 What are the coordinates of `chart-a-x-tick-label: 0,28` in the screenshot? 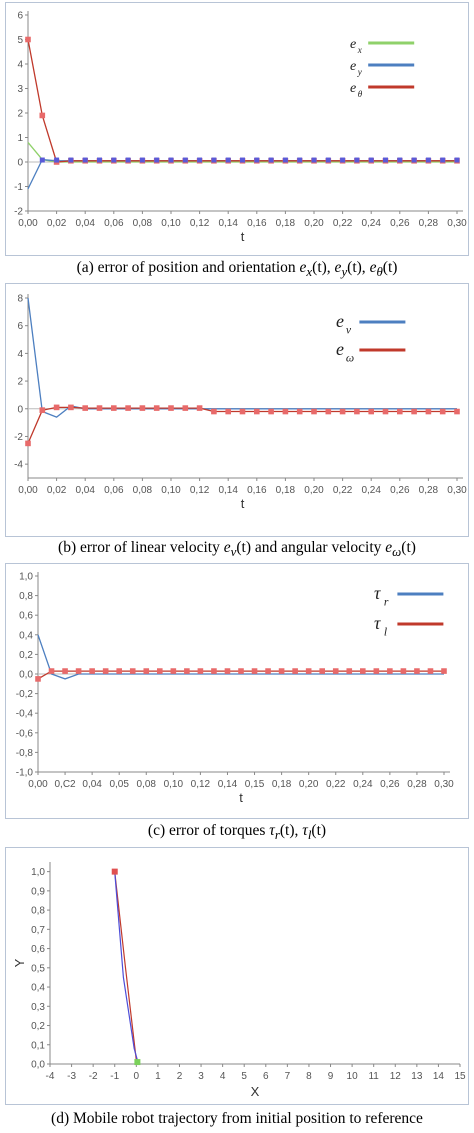 It's located at (429, 223).